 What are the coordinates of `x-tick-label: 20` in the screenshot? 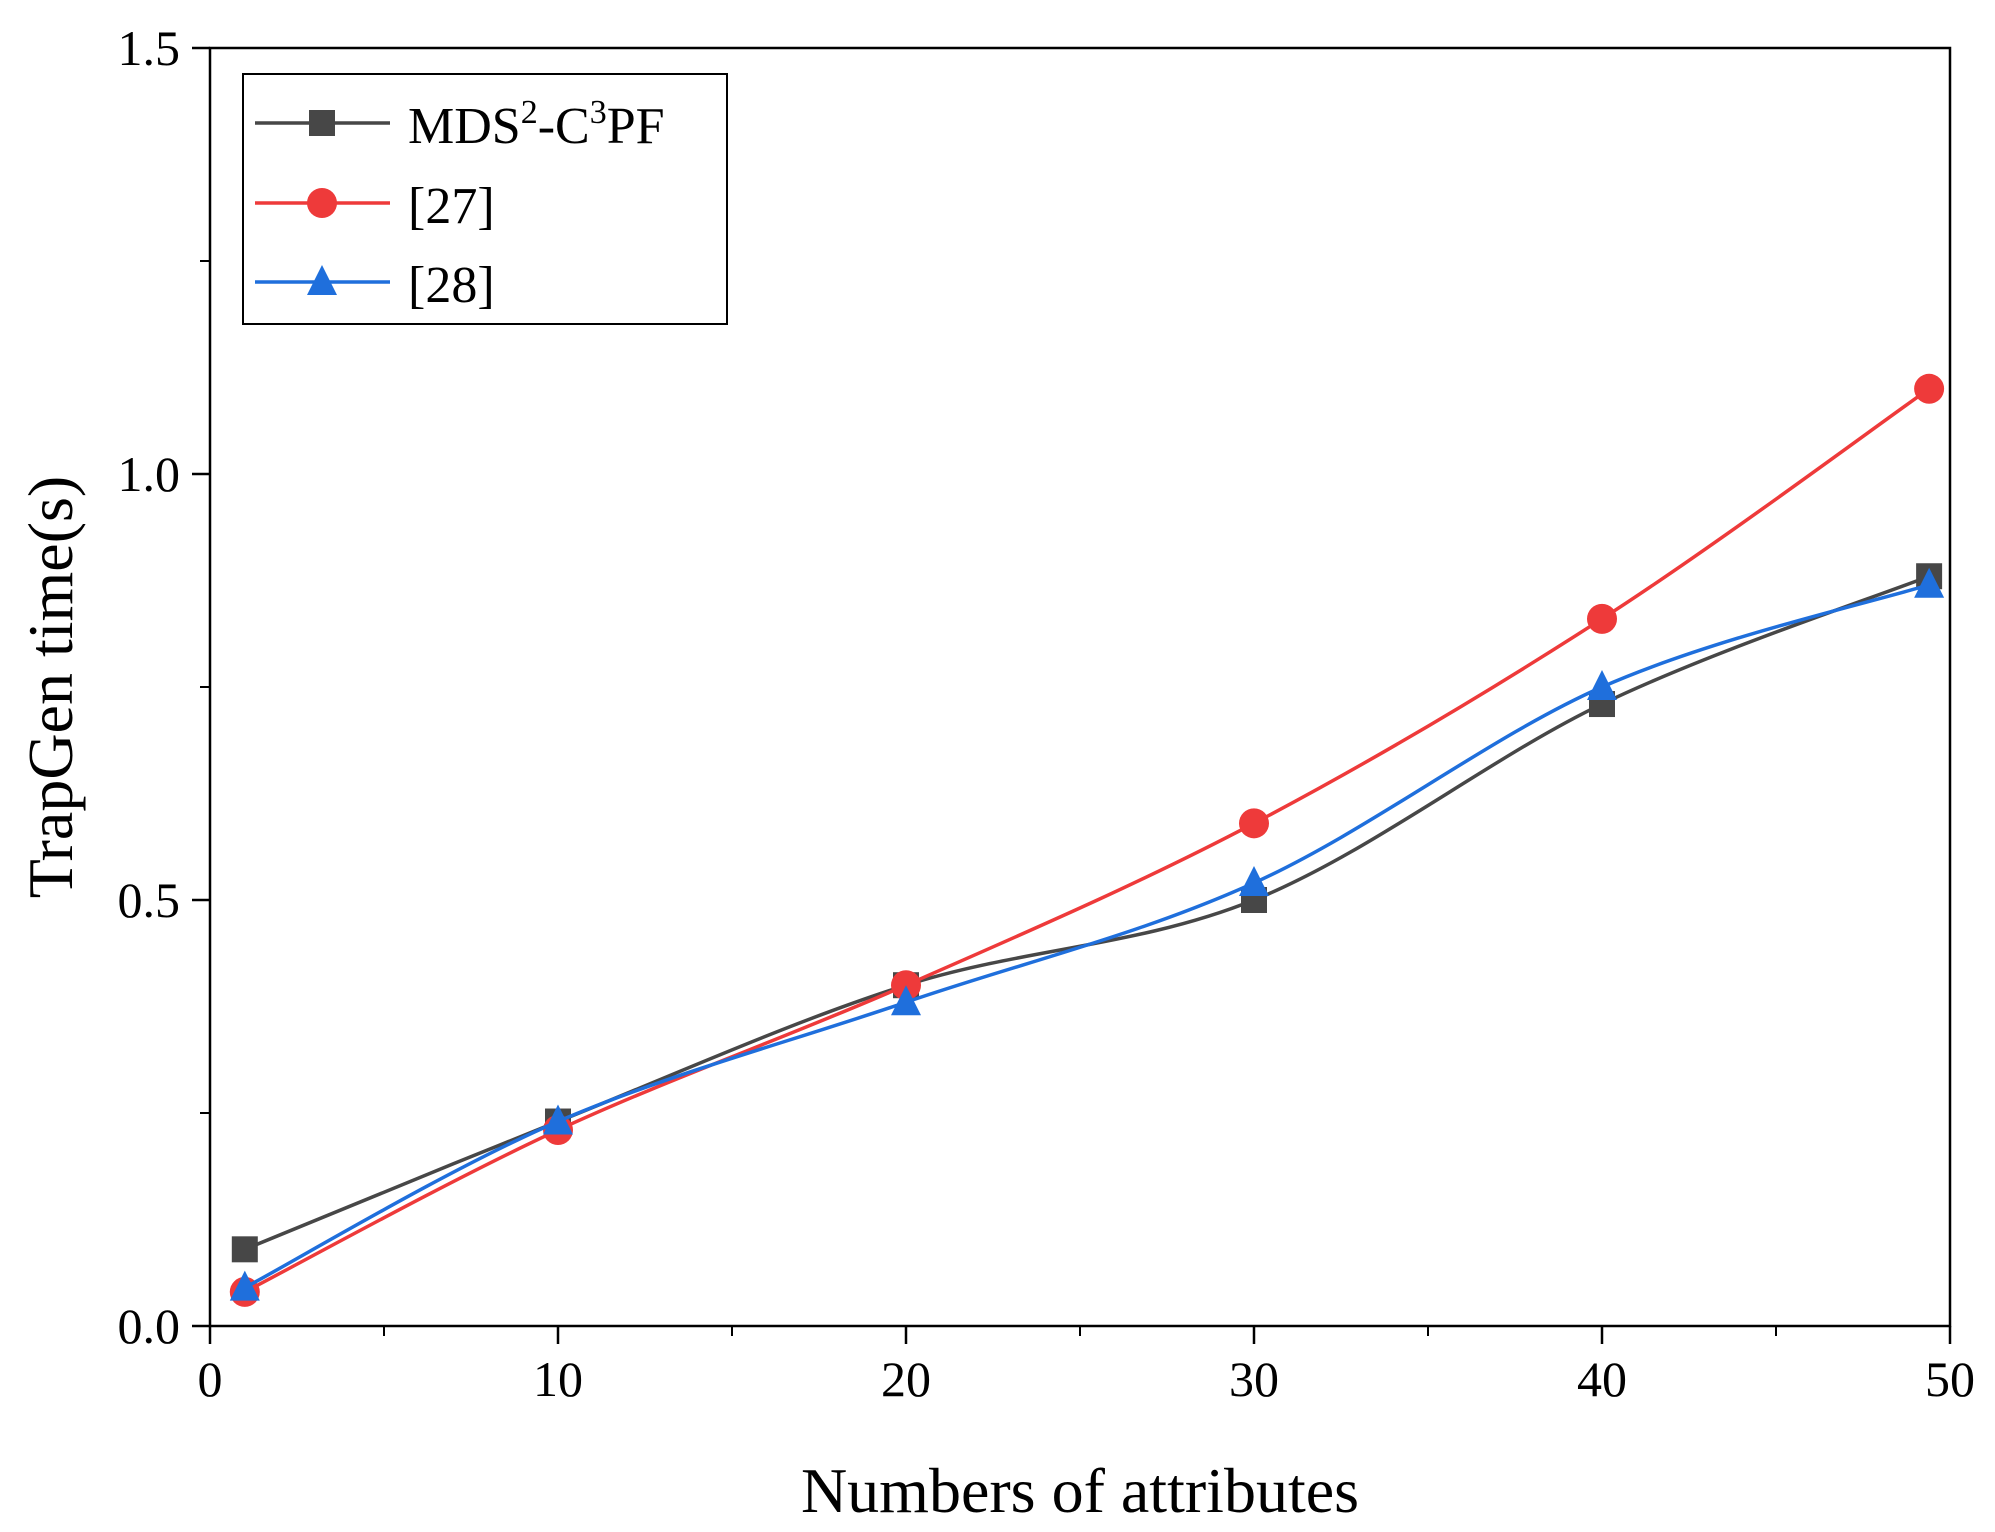 It's located at (906, 1379).